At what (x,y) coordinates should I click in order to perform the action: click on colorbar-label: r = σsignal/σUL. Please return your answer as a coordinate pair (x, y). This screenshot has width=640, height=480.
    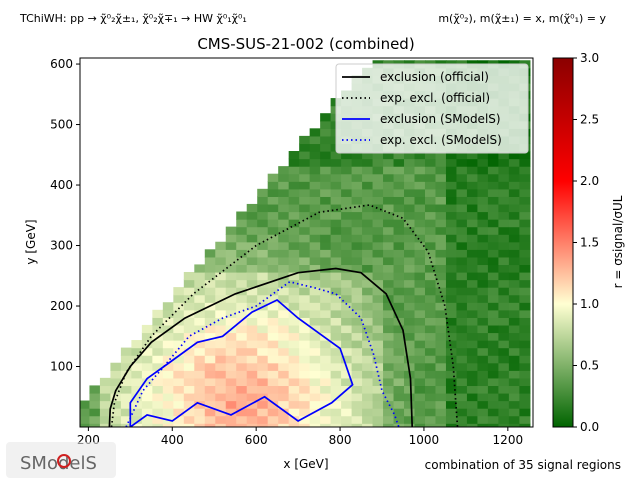
    Looking at the image, I should click on (618, 241).